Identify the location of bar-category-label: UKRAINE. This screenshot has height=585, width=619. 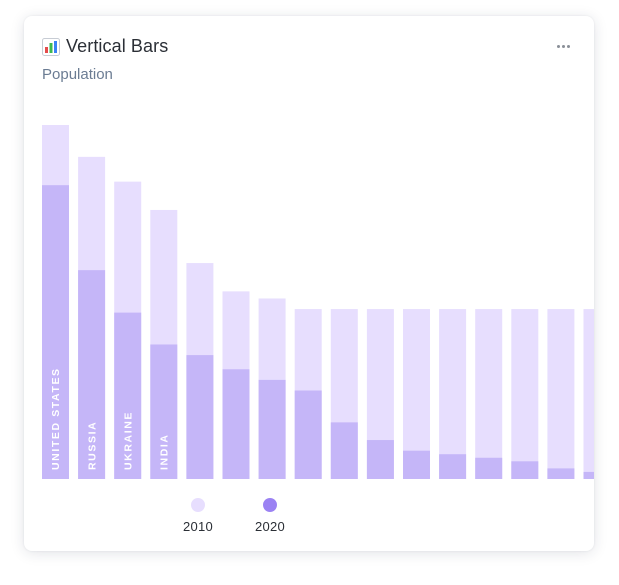
(128, 440).